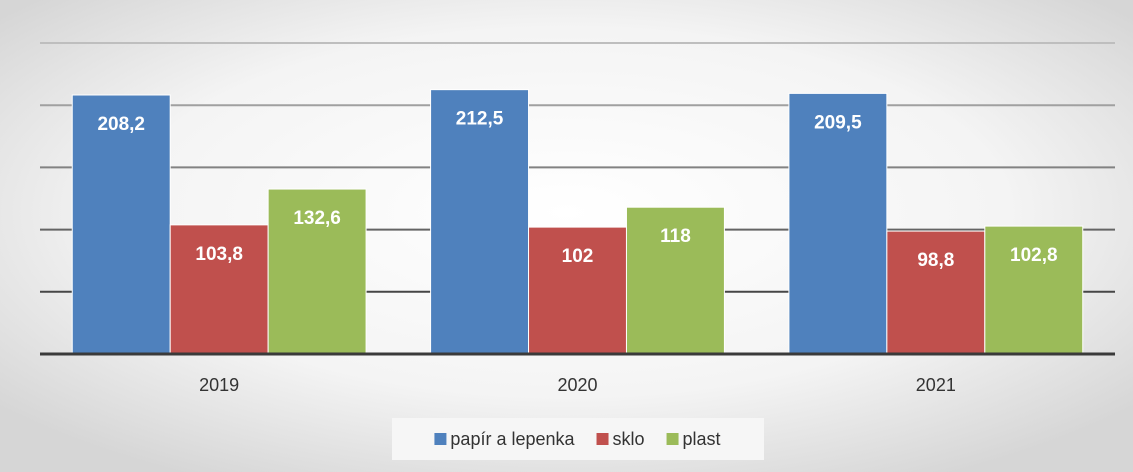 The height and width of the screenshot is (472, 1133). Describe the element at coordinates (675, 236) in the screenshot. I see `data-label: 118` at that location.